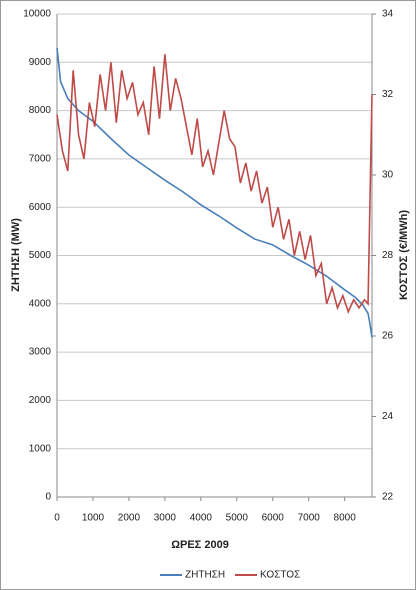 This screenshot has width=416, height=590. Describe the element at coordinates (388, 416) in the screenshot. I see `y2-tick-label: 24` at that location.